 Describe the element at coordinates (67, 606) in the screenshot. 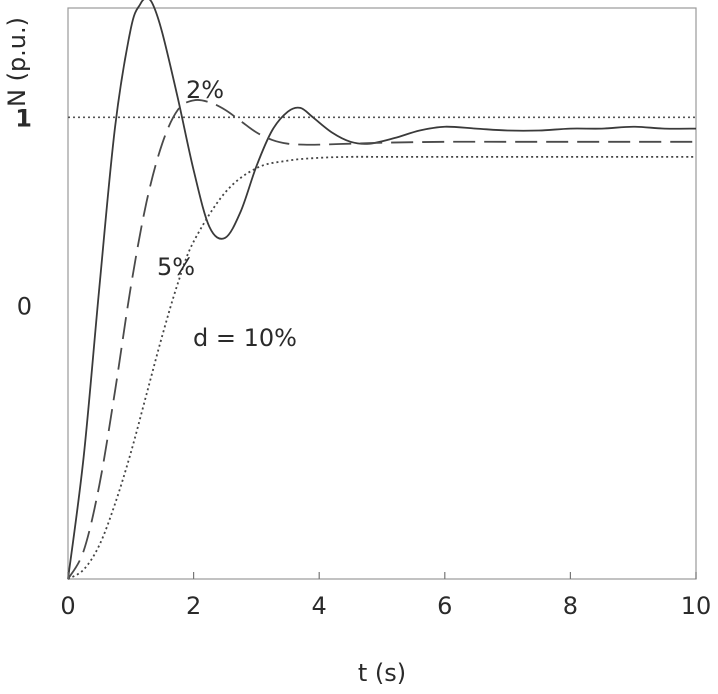

I see `x-tick-label: 0` at that location.